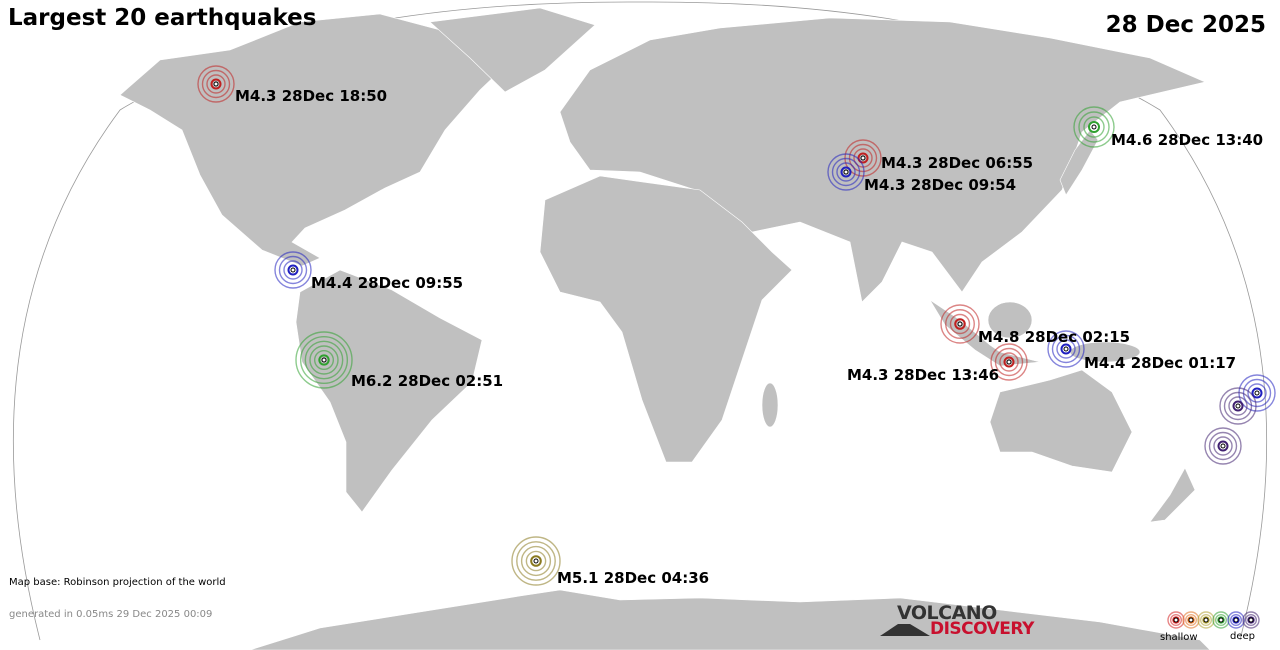 The width and height of the screenshot is (1280, 650). Describe the element at coordinates (666, 319) in the screenshot. I see `africa` at that location.